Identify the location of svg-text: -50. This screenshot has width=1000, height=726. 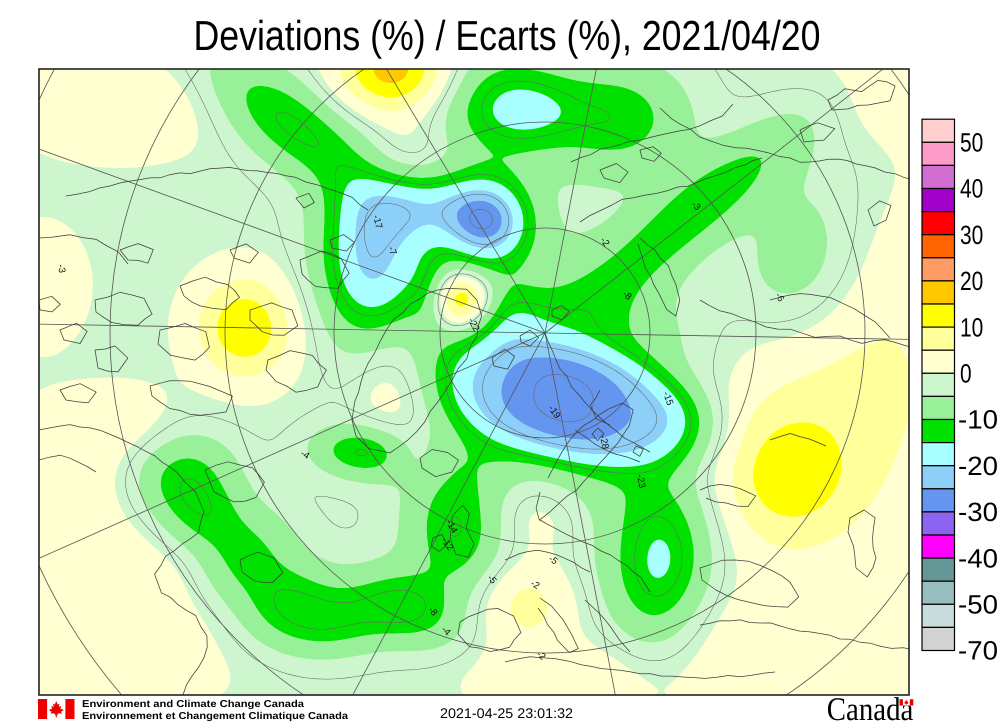
(978, 605).